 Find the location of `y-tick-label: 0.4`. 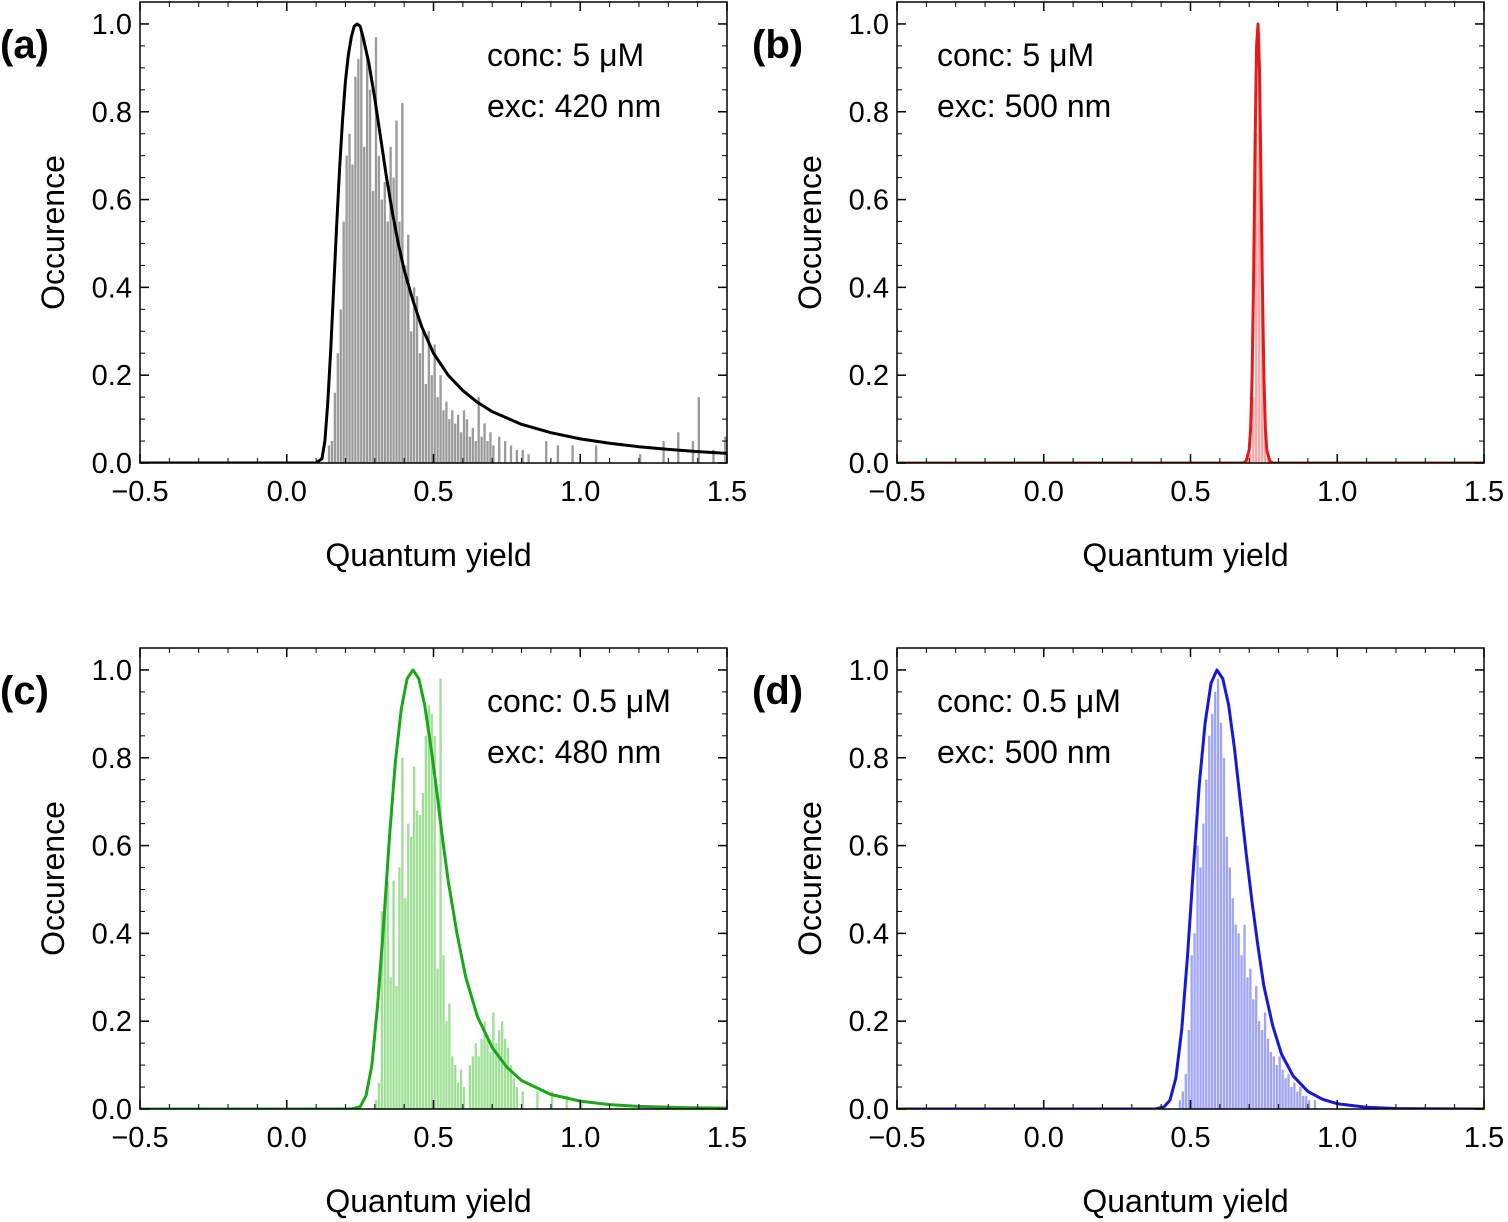

y-tick-label: 0.4 is located at coordinates (112, 288).